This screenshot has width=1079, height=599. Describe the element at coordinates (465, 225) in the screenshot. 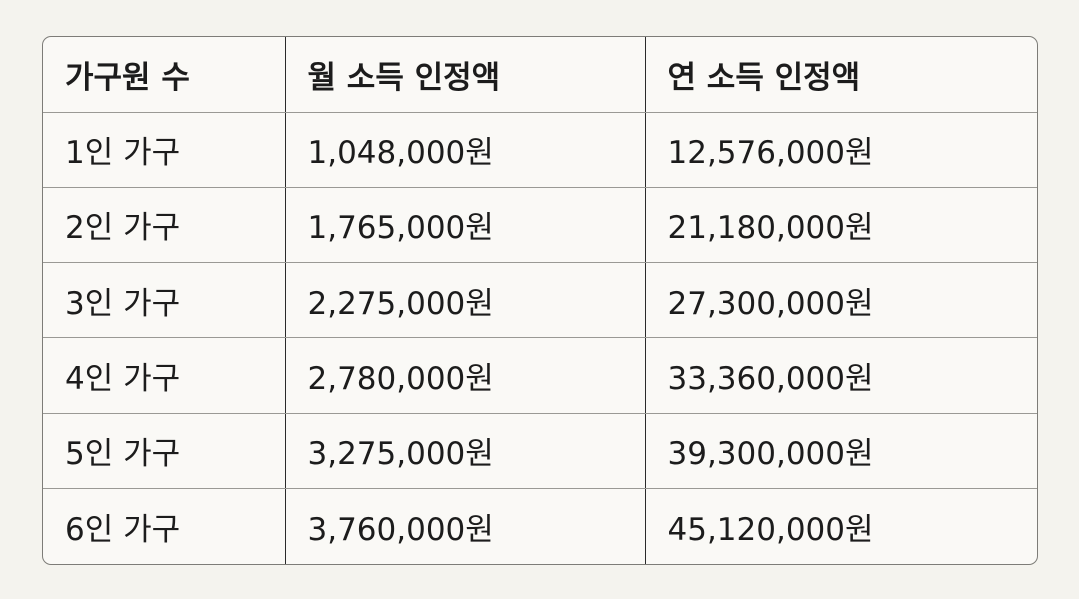

I see `cell-monthly-income: 1,765,000원` at that location.